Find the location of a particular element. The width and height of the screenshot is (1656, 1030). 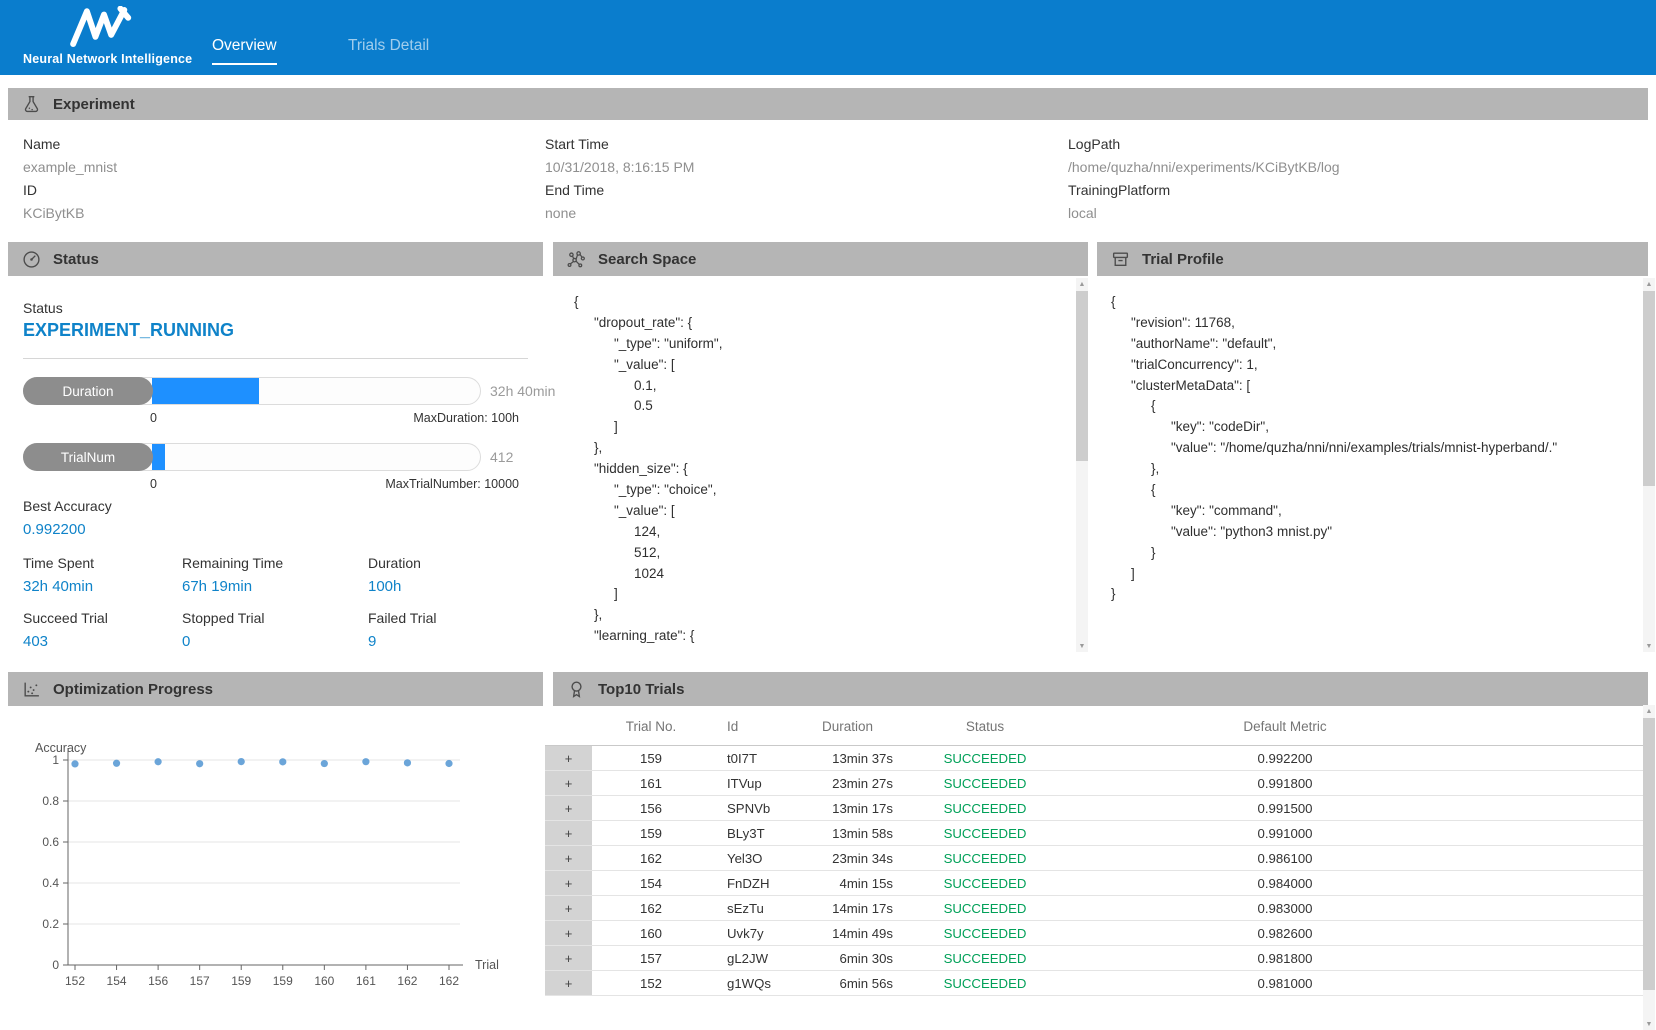

cell-default-metric: 0.986100 is located at coordinates (1285, 858).